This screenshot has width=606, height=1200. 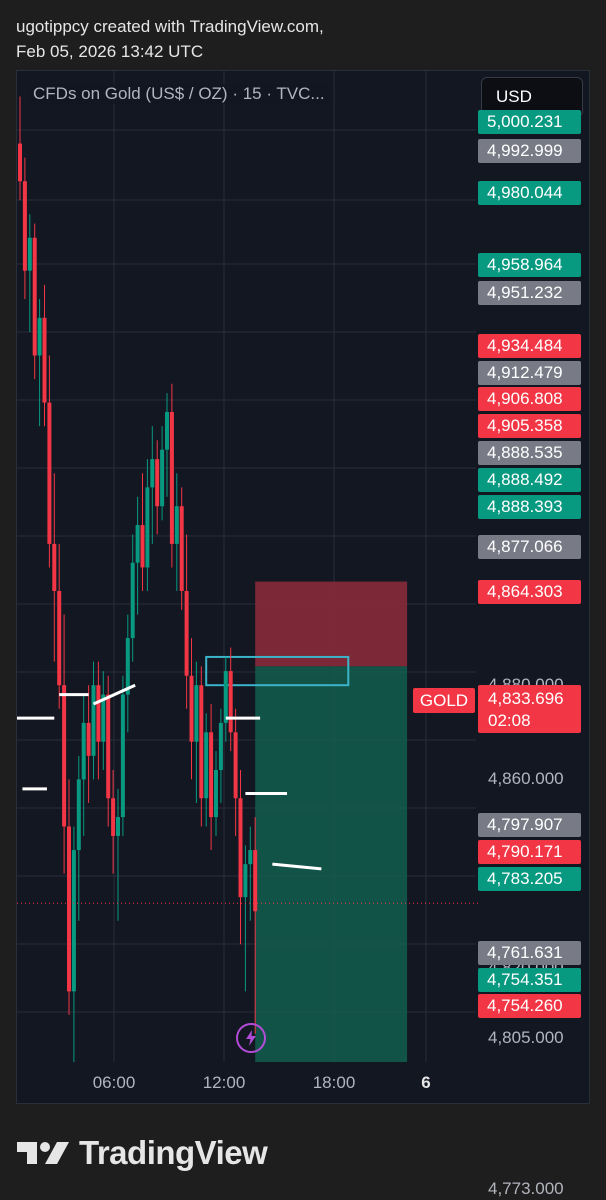 What do you see at coordinates (529, 426) in the screenshot?
I see `price-tag: 4,905.358` at bounding box center [529, 426].